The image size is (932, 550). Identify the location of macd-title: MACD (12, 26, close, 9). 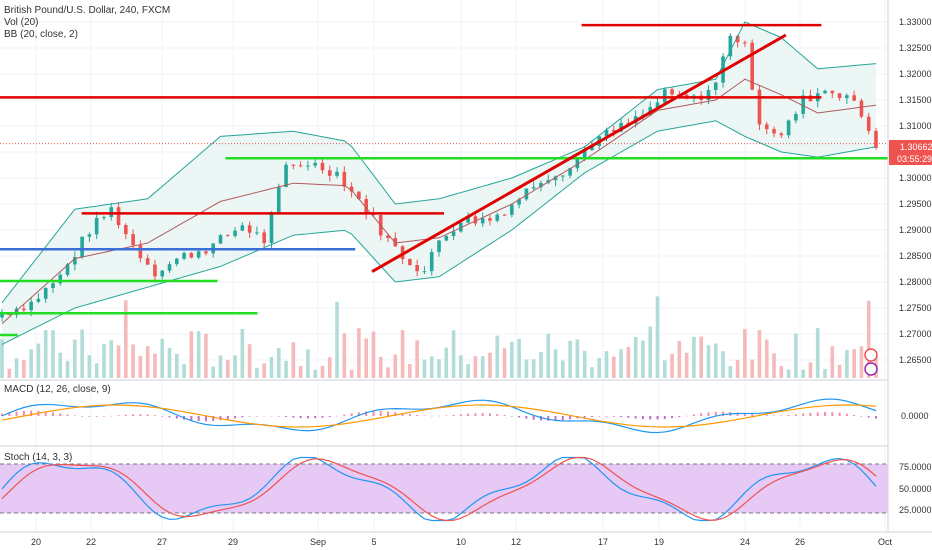
(57, 389).